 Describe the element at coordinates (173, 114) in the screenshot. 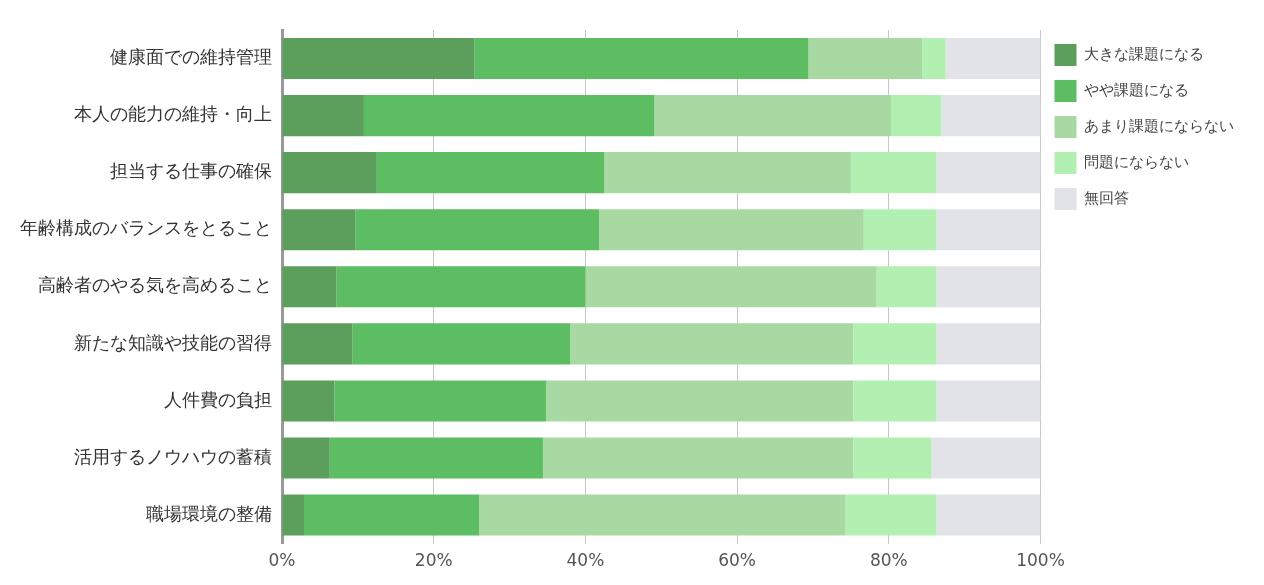

I see `y-tick-label: 本人の能力の維持・向上` at that location.